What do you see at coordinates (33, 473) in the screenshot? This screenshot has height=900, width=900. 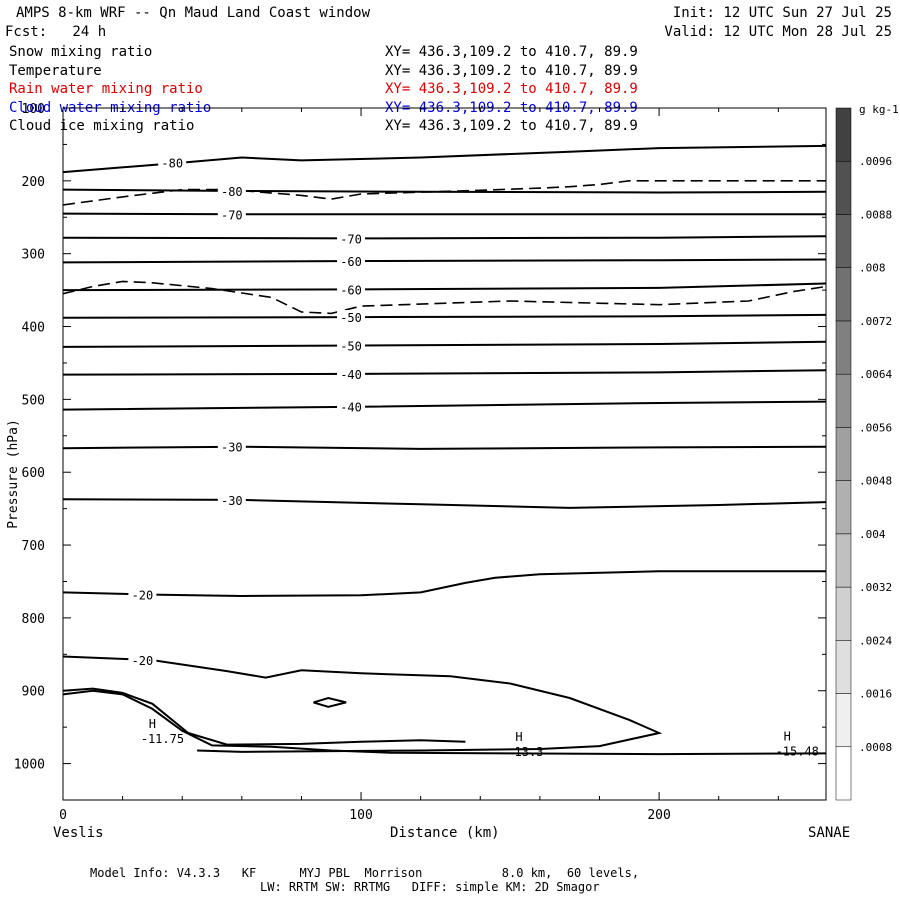 I see `y-tick-label: 600` at bounding box center [33, 473].